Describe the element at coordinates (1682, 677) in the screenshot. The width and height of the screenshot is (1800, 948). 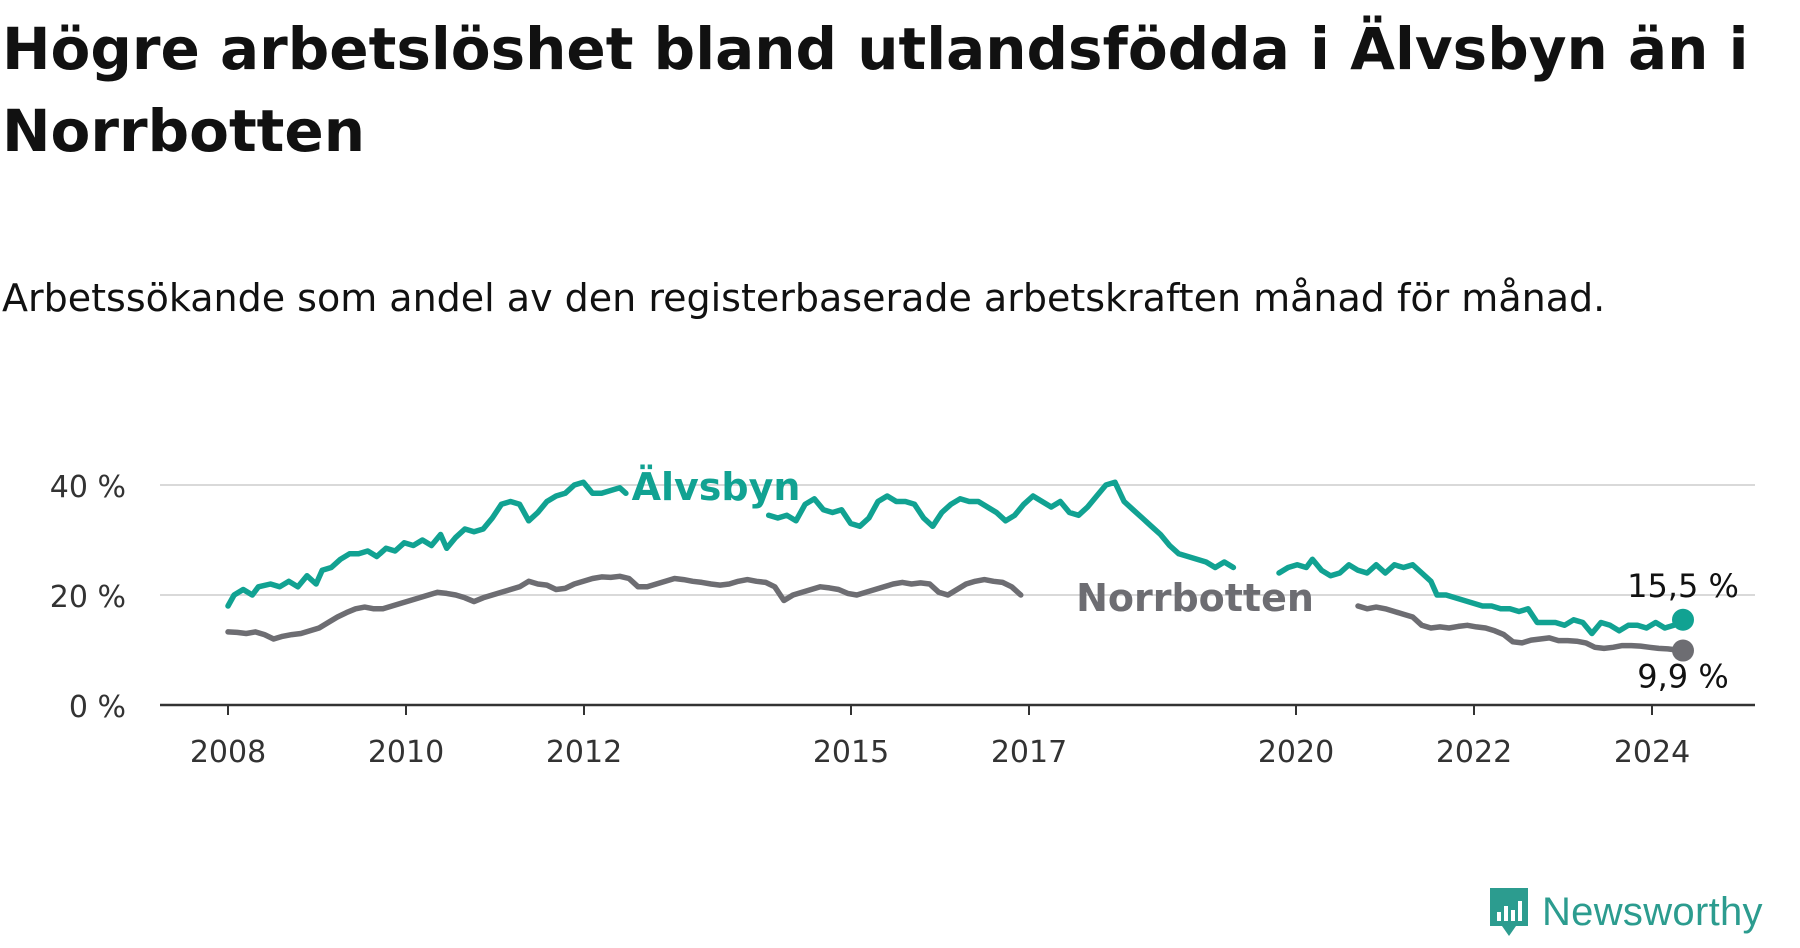
I see `end-value-label-norrbotten: 9,9 %` at that location.